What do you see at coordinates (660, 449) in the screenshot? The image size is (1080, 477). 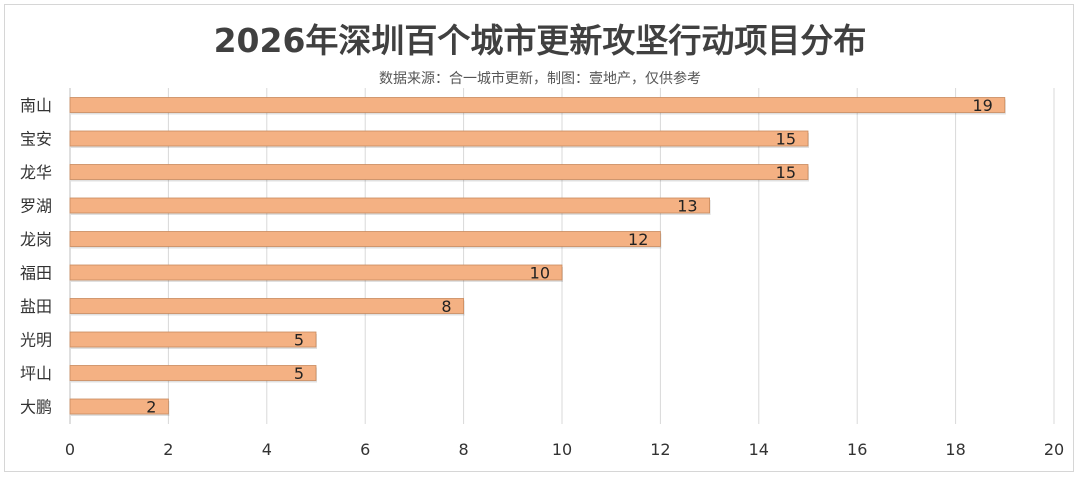 I see `x-tick-label: 12` at bounding box center [660, 449].